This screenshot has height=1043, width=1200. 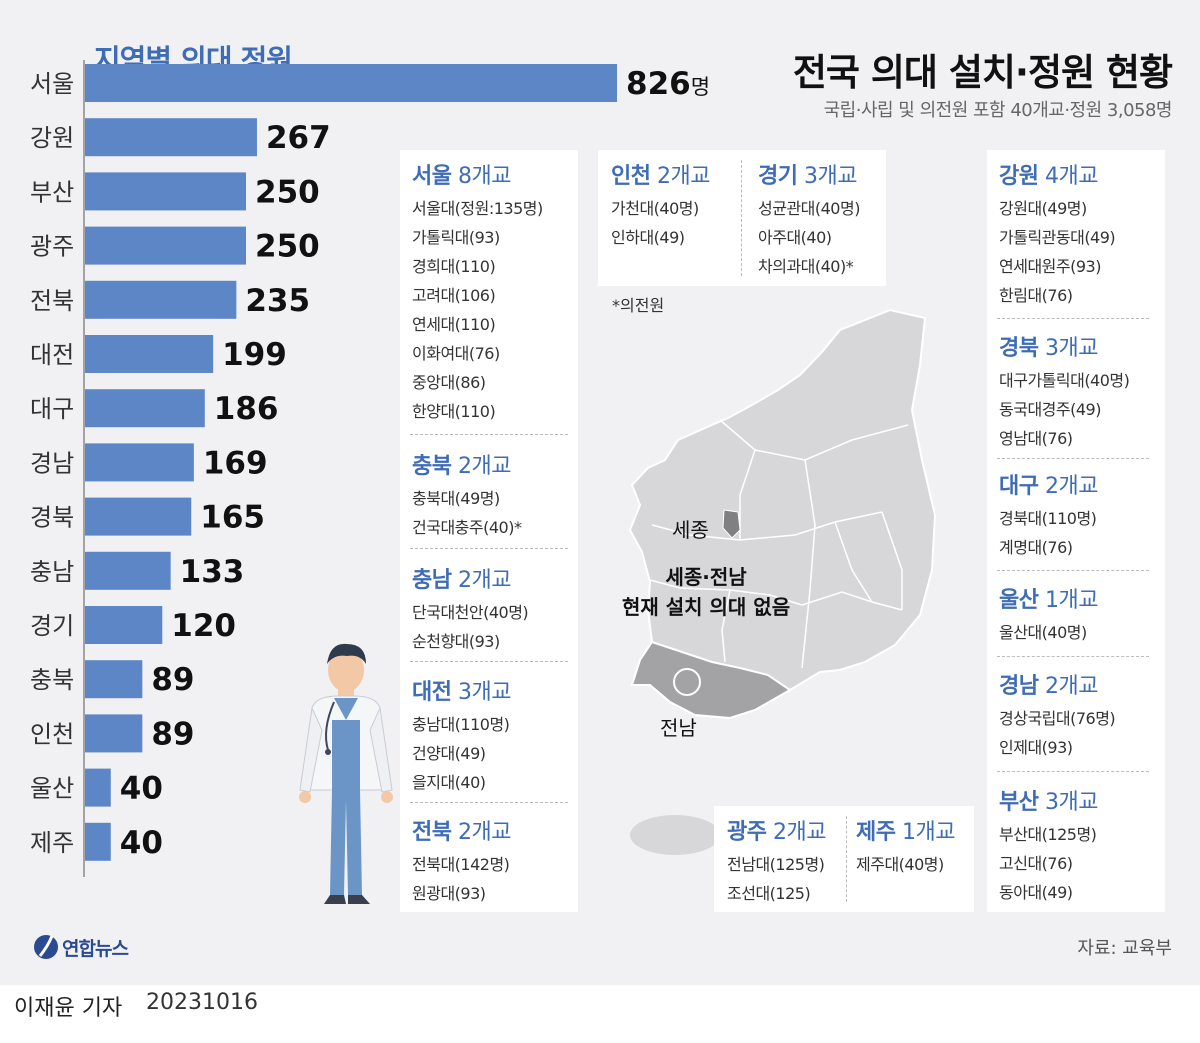 I want to click on school-item: 차의과대(40)*, so click(x=806, y=266).